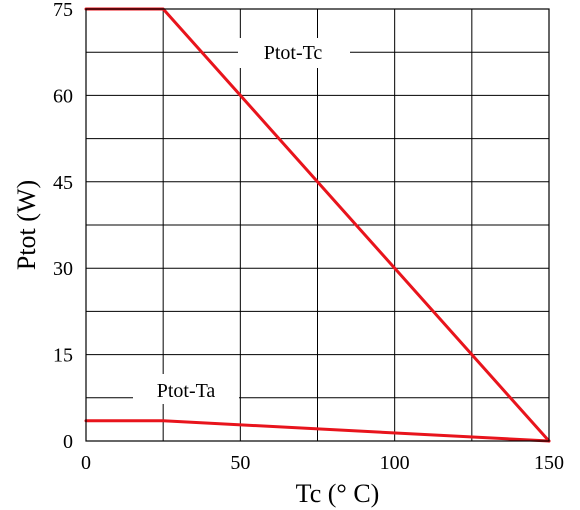 This screenshot has width=580, height=510. Describe the element at coordinates (549, 463) in the screenshot. I see `x-tick-label: 150` at that location.